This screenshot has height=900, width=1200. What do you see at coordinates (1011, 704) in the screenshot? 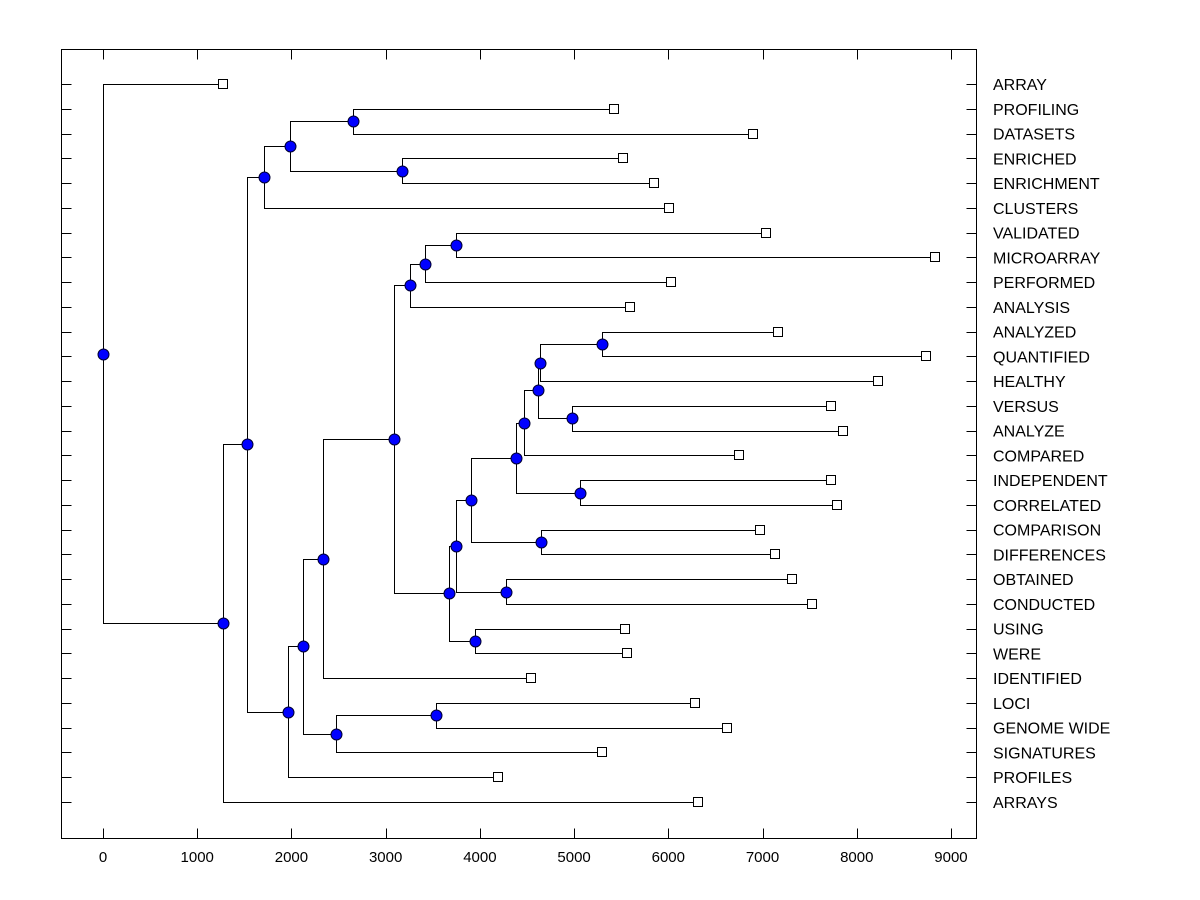
I see `leaf-label: LOCI` at bounding box center [1011, 704].